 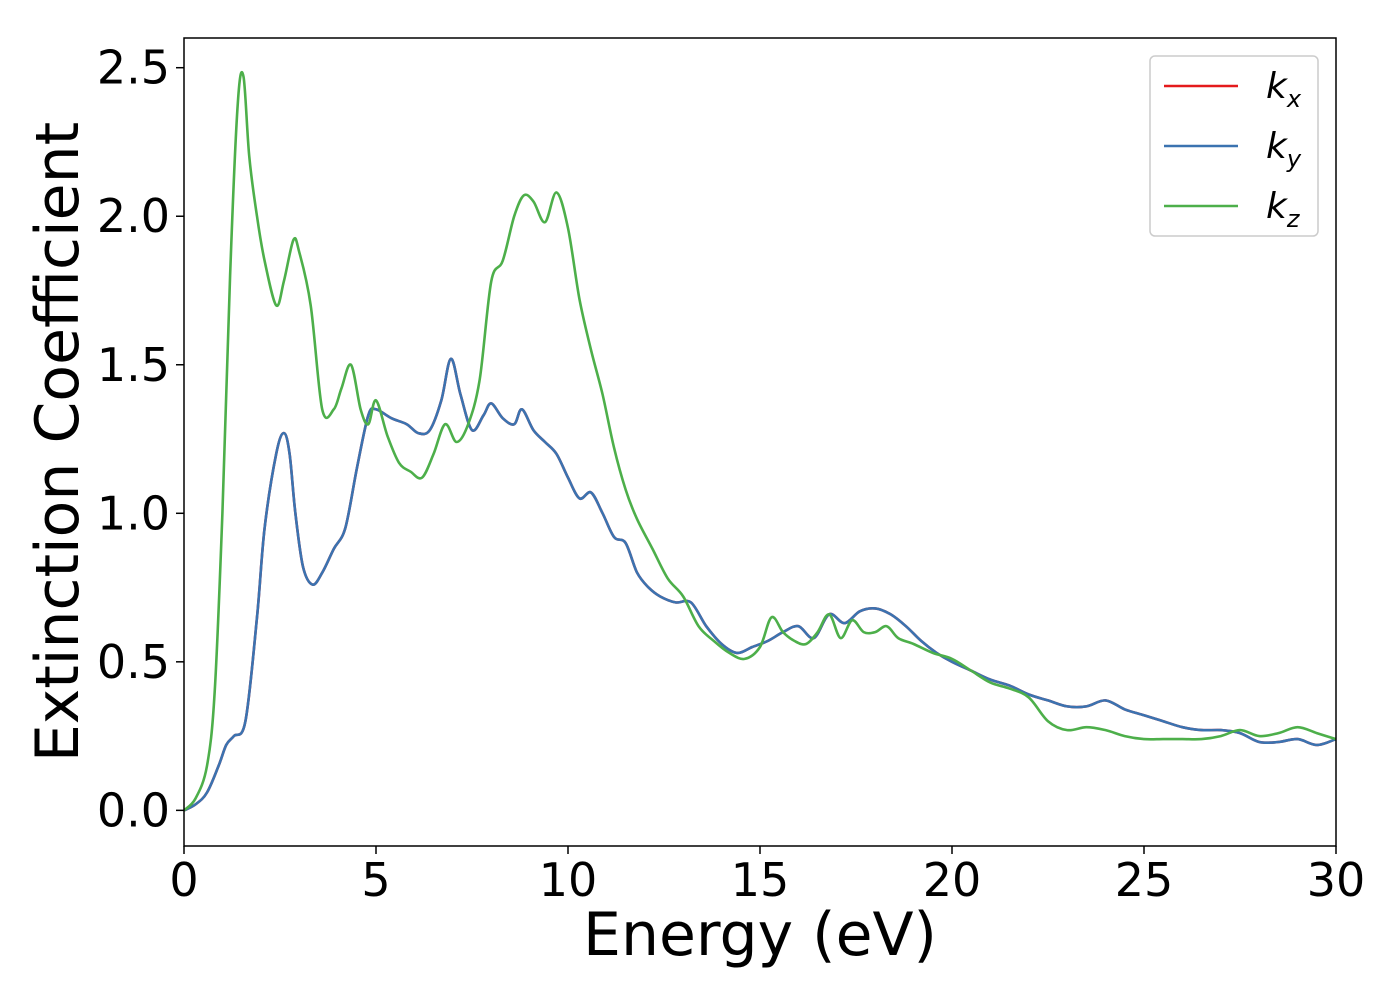 I want to click on legend-label-x: kx, so click(x=1284, y=89).